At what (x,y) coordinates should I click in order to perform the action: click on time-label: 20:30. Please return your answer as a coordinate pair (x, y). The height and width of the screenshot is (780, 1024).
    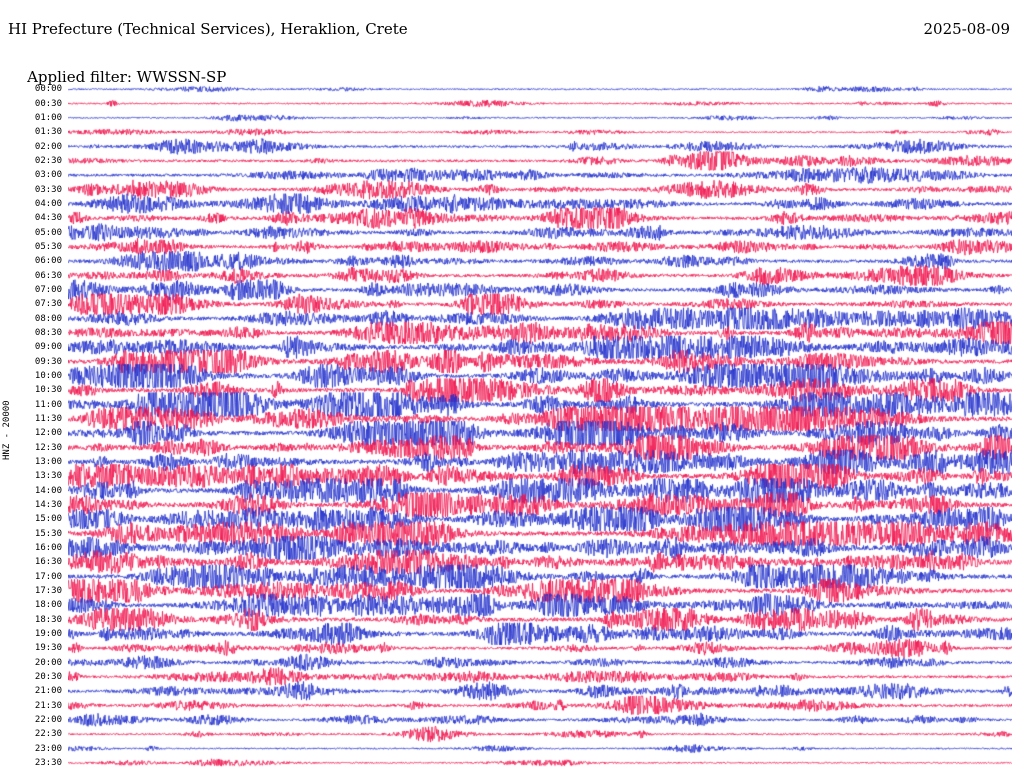
    Looking at the image, I should click on (48, 676).